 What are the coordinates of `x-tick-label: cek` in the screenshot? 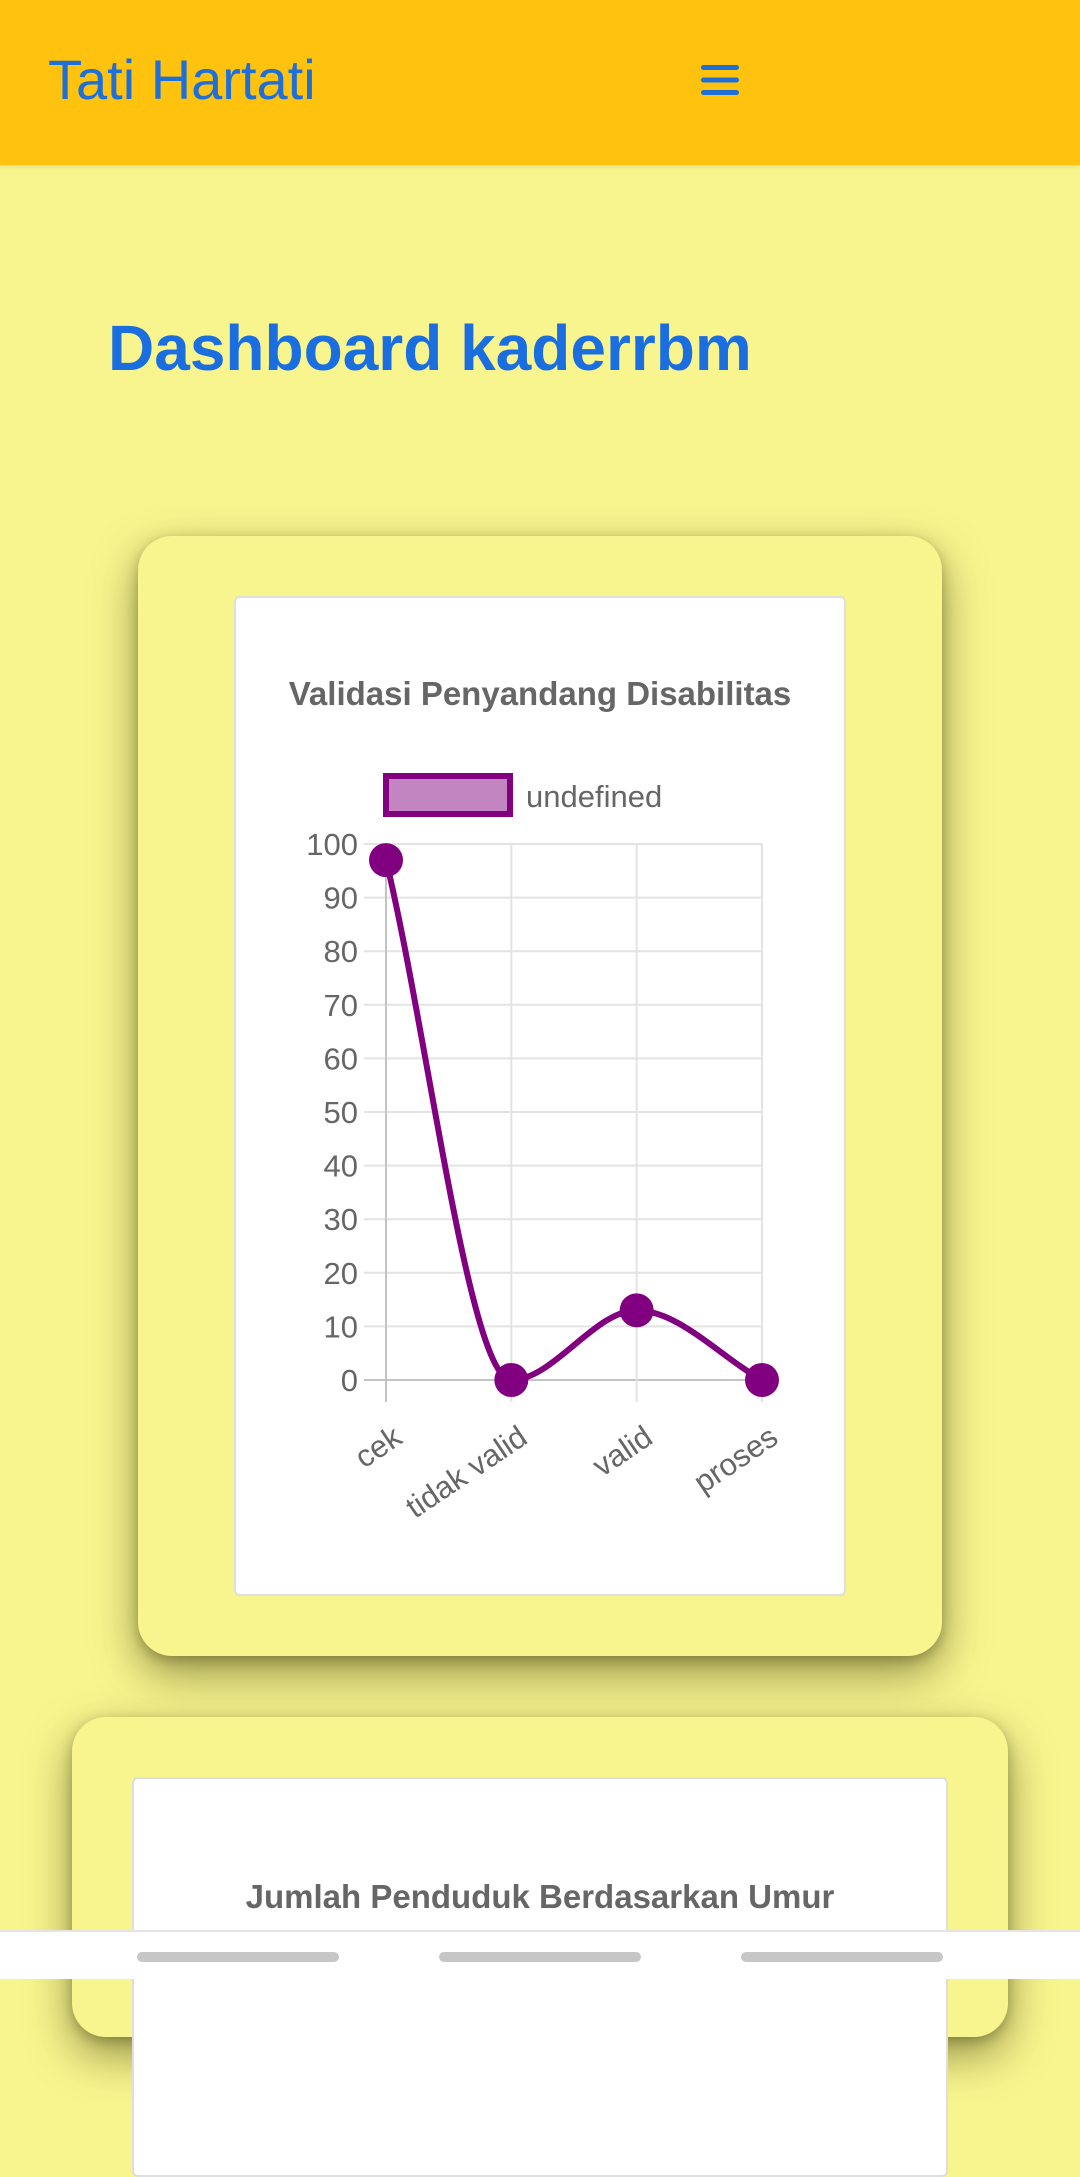 It's located at (378, 1447).